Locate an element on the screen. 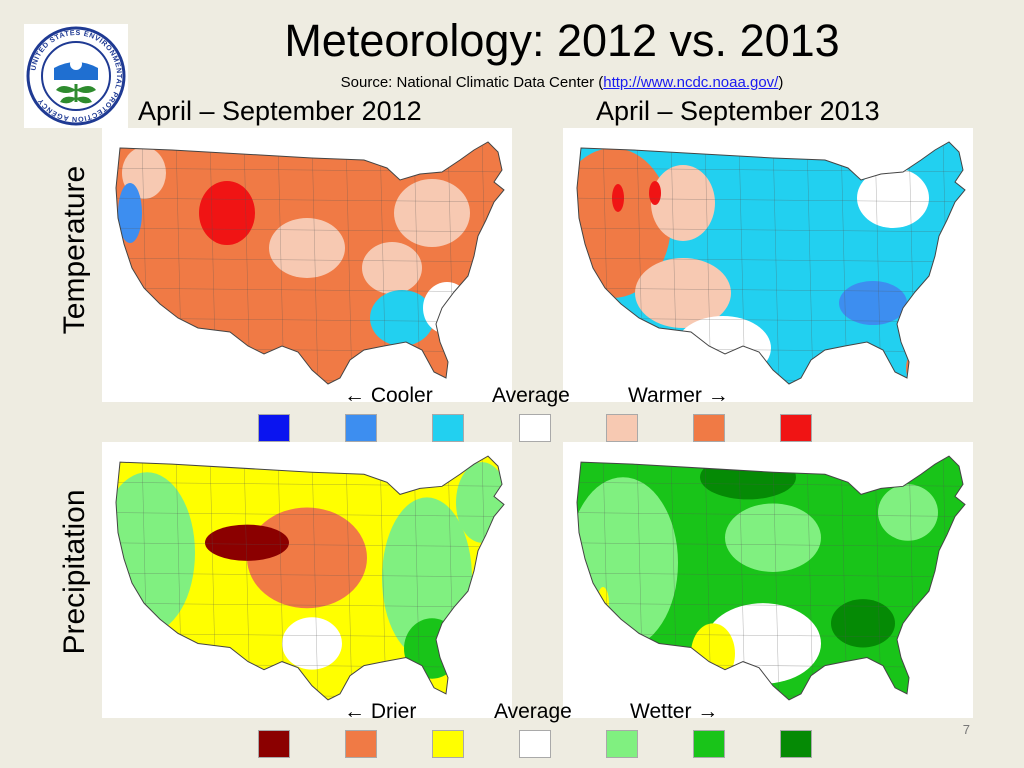 The image size is (1024, 768). temperature-map-2013 is located at coordinates (768, 265).